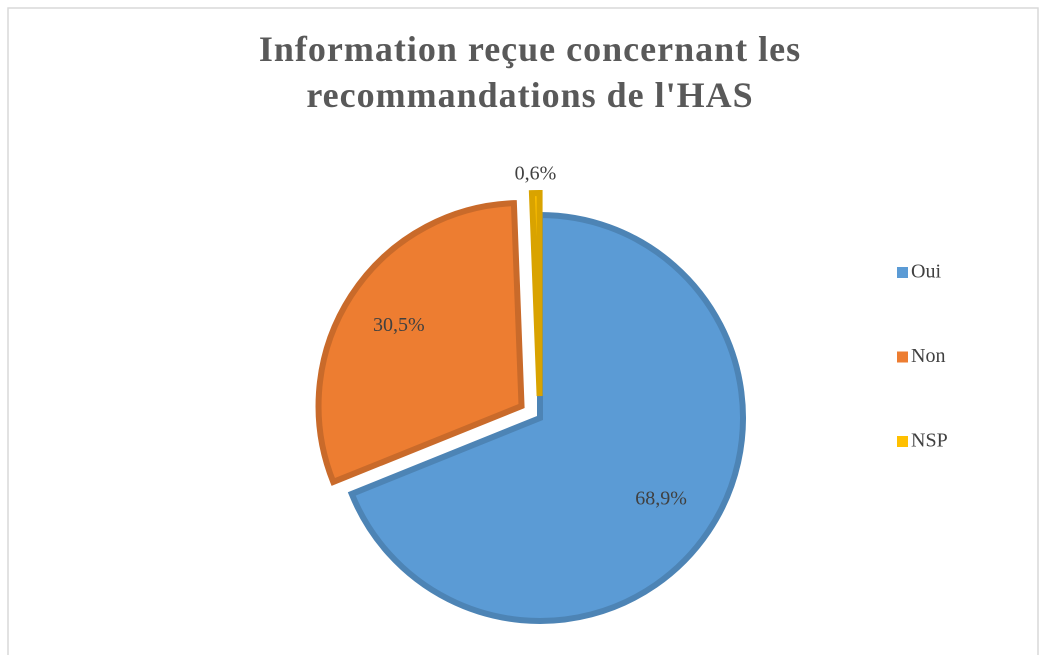 The image size is (1043, 655). Describe the element at coordinates (536, 174) in the screenshot. I see `data-label: 0,6%` at that location.